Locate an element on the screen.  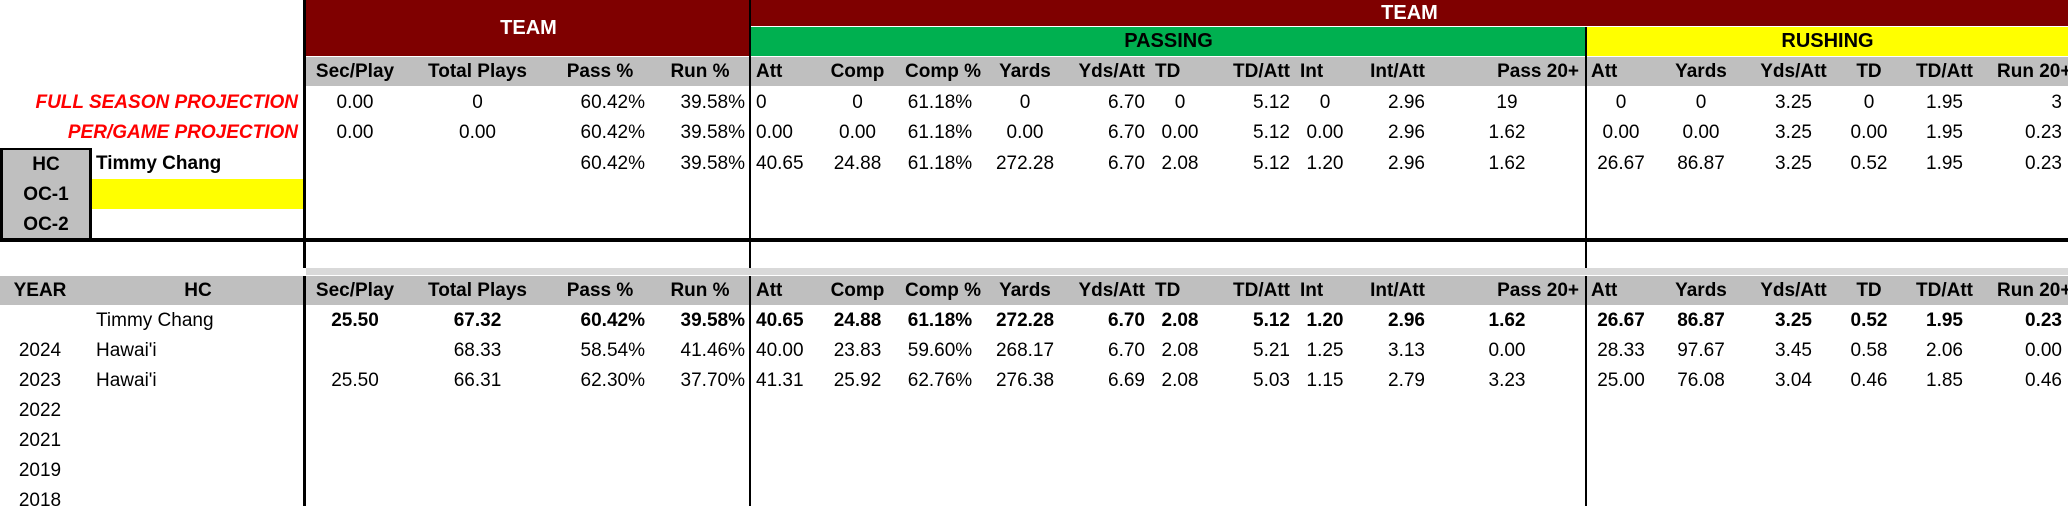
history-left-line is located at coordinates (304, 391).